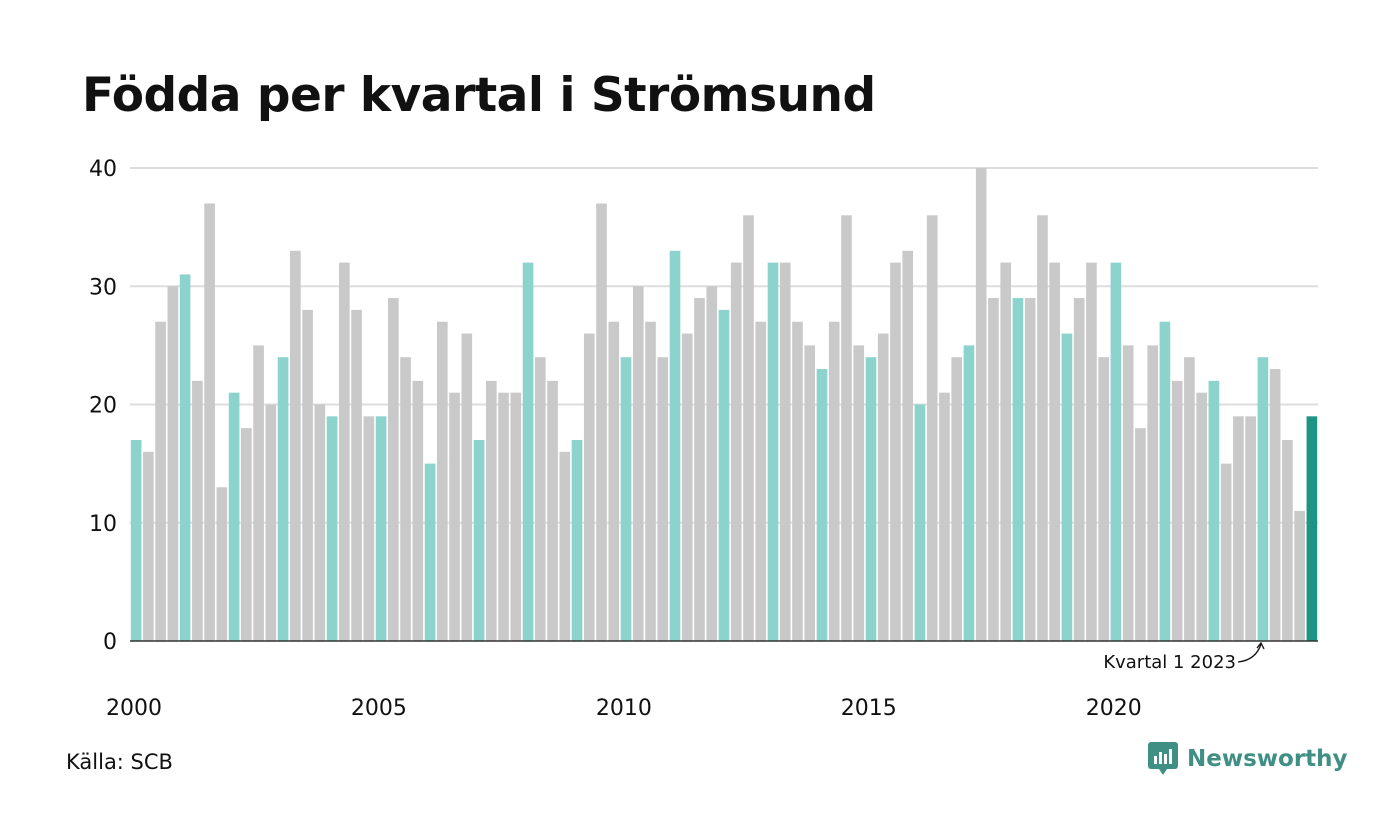 The height and width of the screenshot is (840, 1400). What do you see at coordinates (479, 95) in the screenshot?
I see `chart-title: Födda per kvartal i Strömsund` at bounding box center [479, 95].